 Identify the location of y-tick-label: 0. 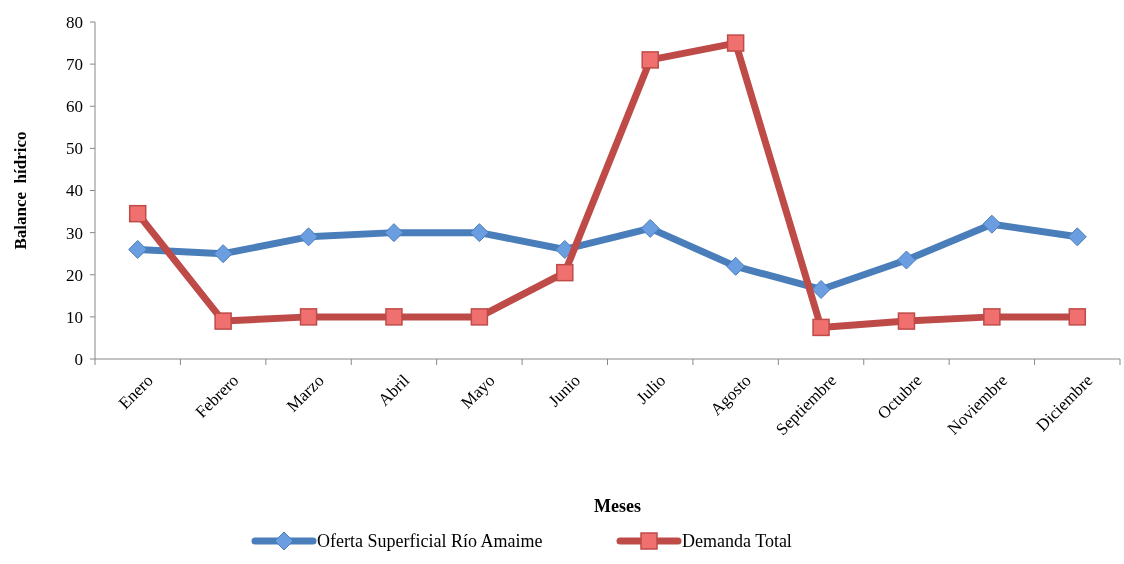
(78, 359).